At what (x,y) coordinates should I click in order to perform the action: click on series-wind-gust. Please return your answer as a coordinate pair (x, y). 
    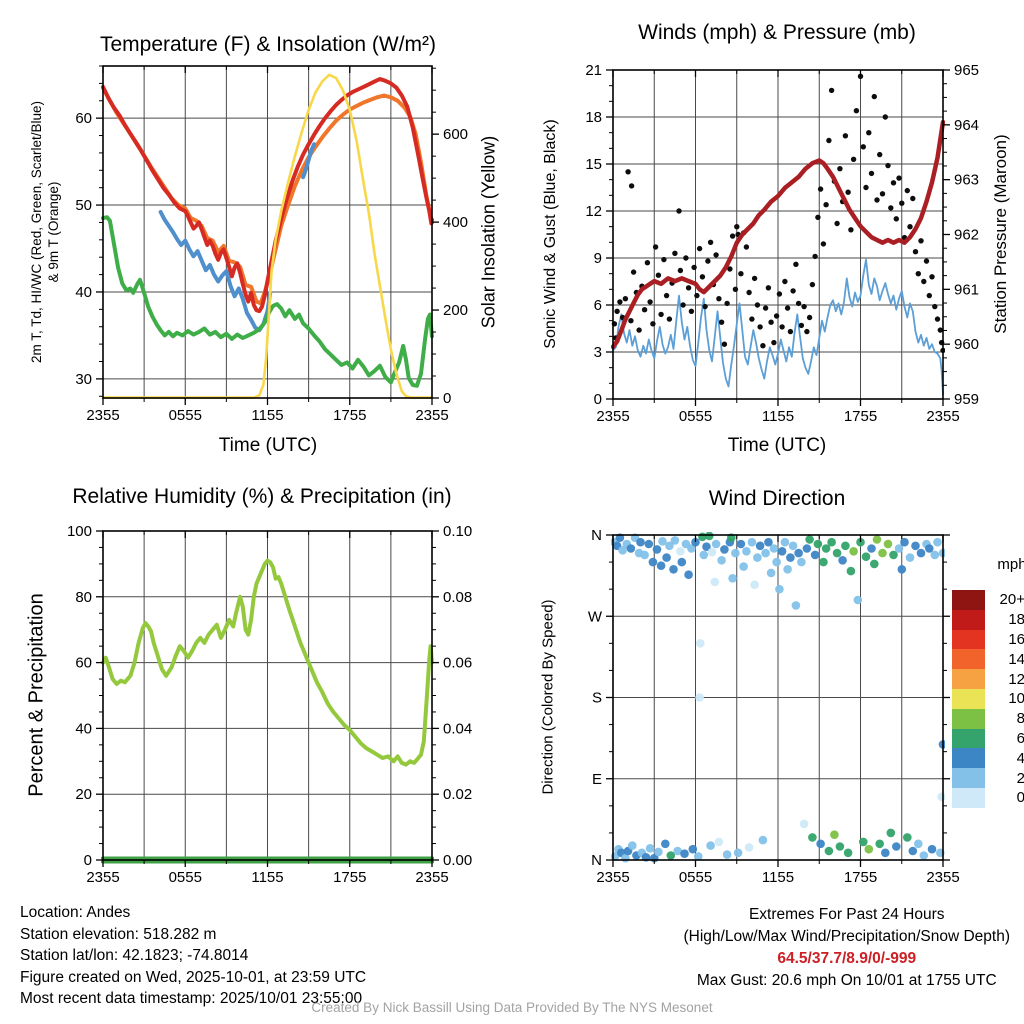
    Looking at the image, I should click on (778, 213).